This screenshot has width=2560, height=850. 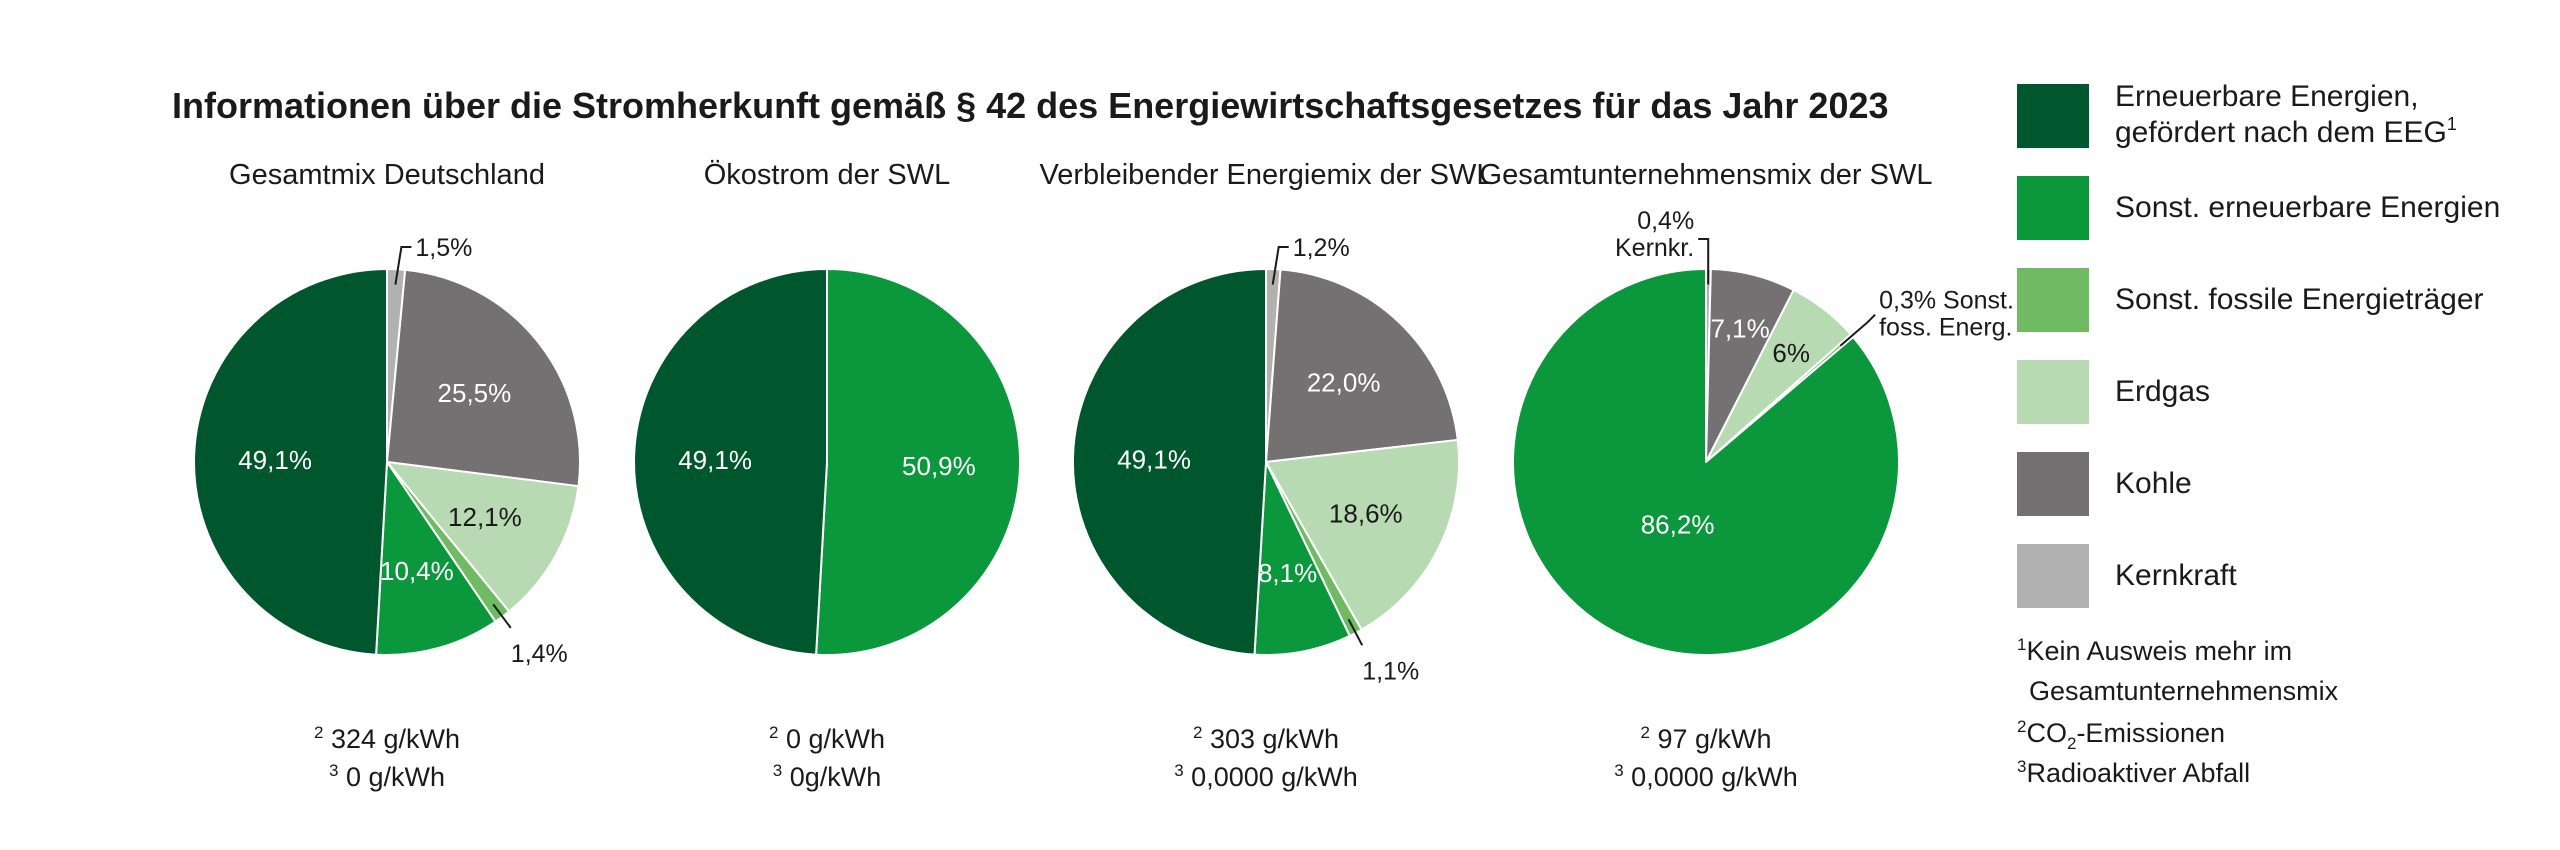 I want to click on legend-item-fossil: Sonst. fossile Energieträger, so click(x=2250, y=300).